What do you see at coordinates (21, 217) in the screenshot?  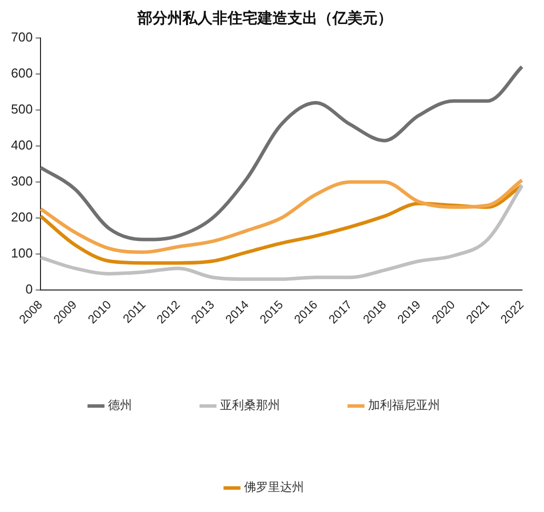 I see `y-tick-label: 200` at bounding box center [21, 217].